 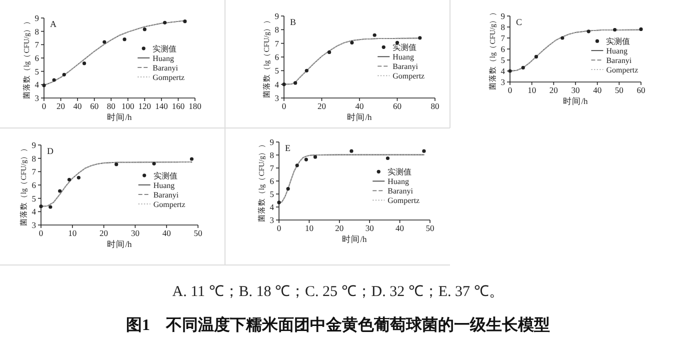 What do you see at coordinates (145, 106) in the screenshot?
I see `x-tick-label: 120` at bounding box center [145, 106].